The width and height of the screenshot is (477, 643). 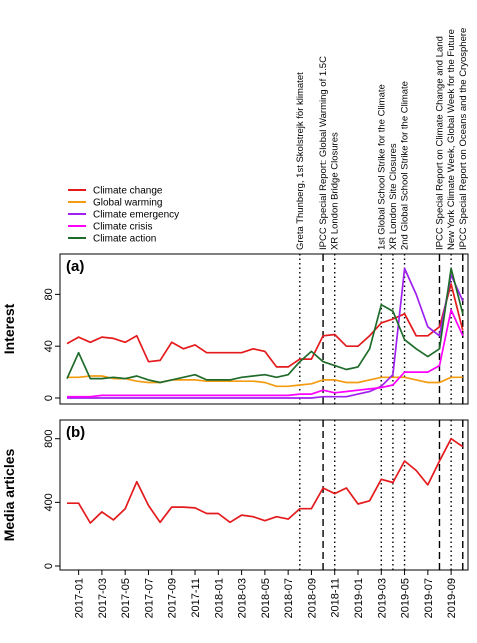 I want to click on event-label: 2nd Global School Strike for the Climate, so click(x=405, y=165).